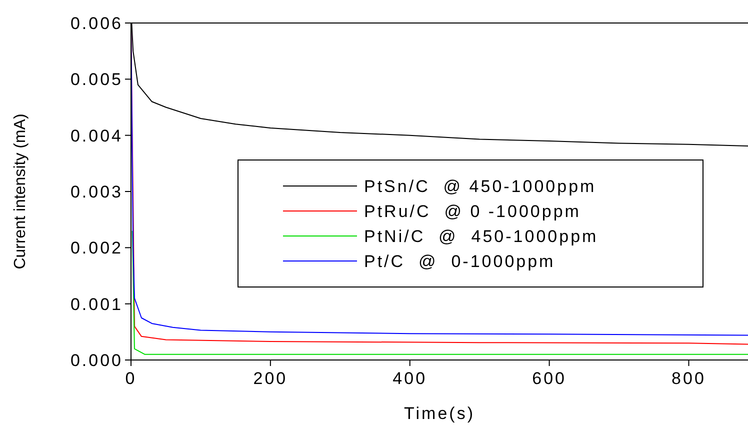 This screenshot has width=748, height=427. What do you see at coordinates (96, 304) in the screenshot?
I see `y-tick-label: 0.001` at bounding box center [96, 304].